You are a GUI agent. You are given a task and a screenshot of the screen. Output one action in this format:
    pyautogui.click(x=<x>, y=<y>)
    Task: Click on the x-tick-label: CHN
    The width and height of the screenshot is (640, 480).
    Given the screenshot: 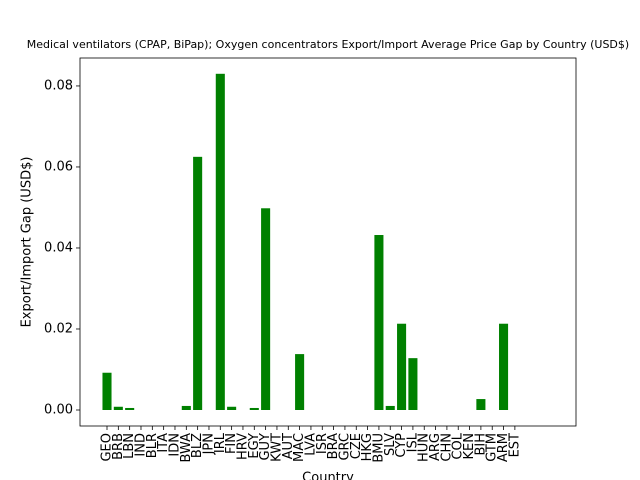 What is the action you would take?
    pyautogui.click(x=446, y=447)
    